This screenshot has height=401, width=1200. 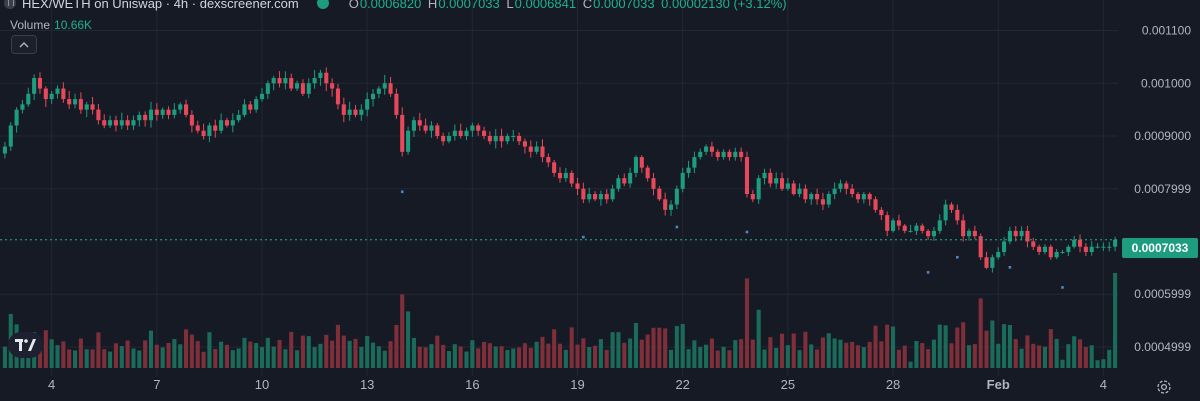 I want to click on last-price-tag: 0.0007033, so click(x=1160, y=248).